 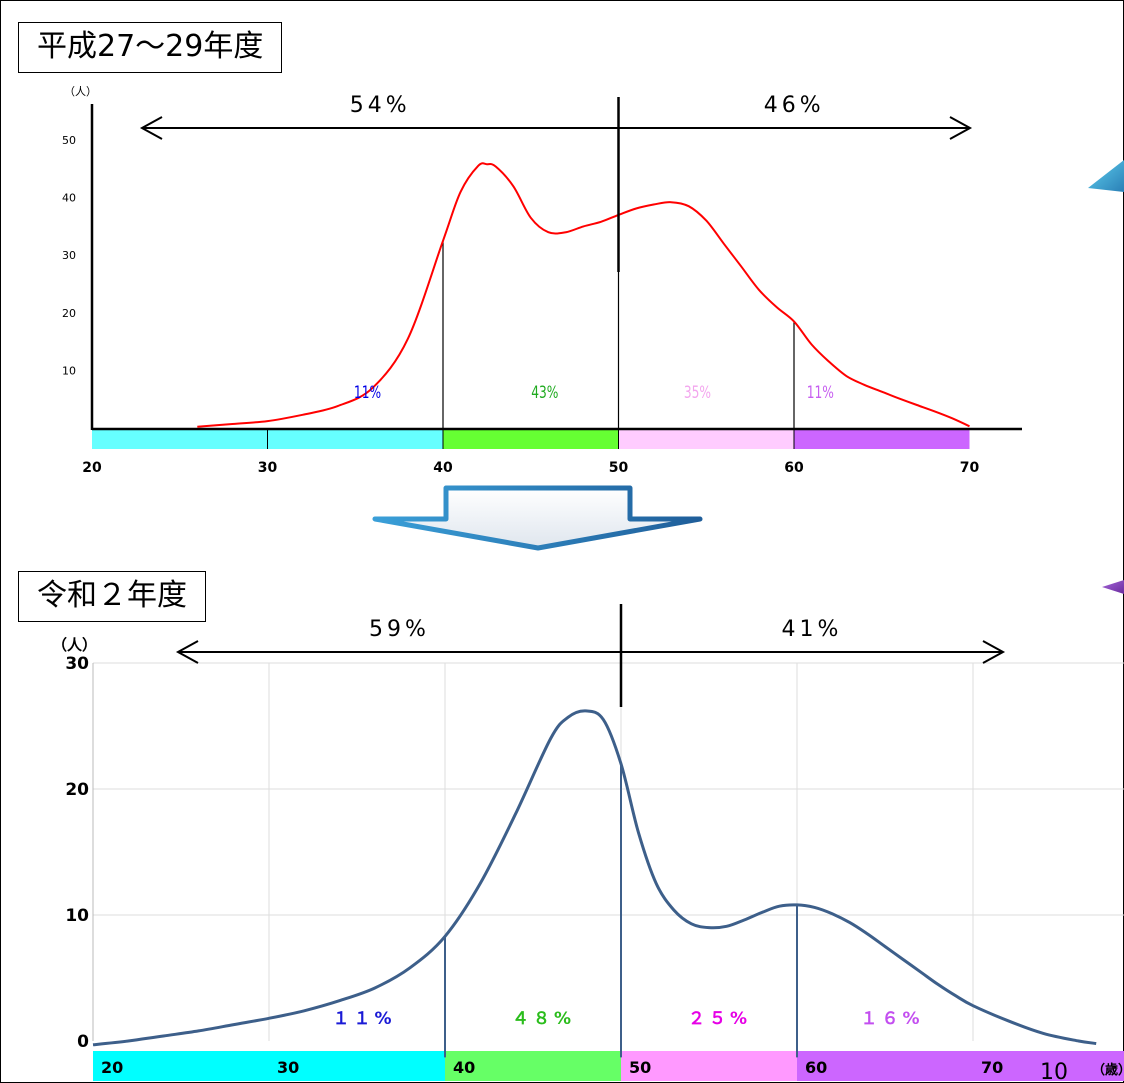 What do you see at coordinates (544, 393) in the screenshot?
I see `segment-percent-label: 43%` at bounding box center [544, 393].